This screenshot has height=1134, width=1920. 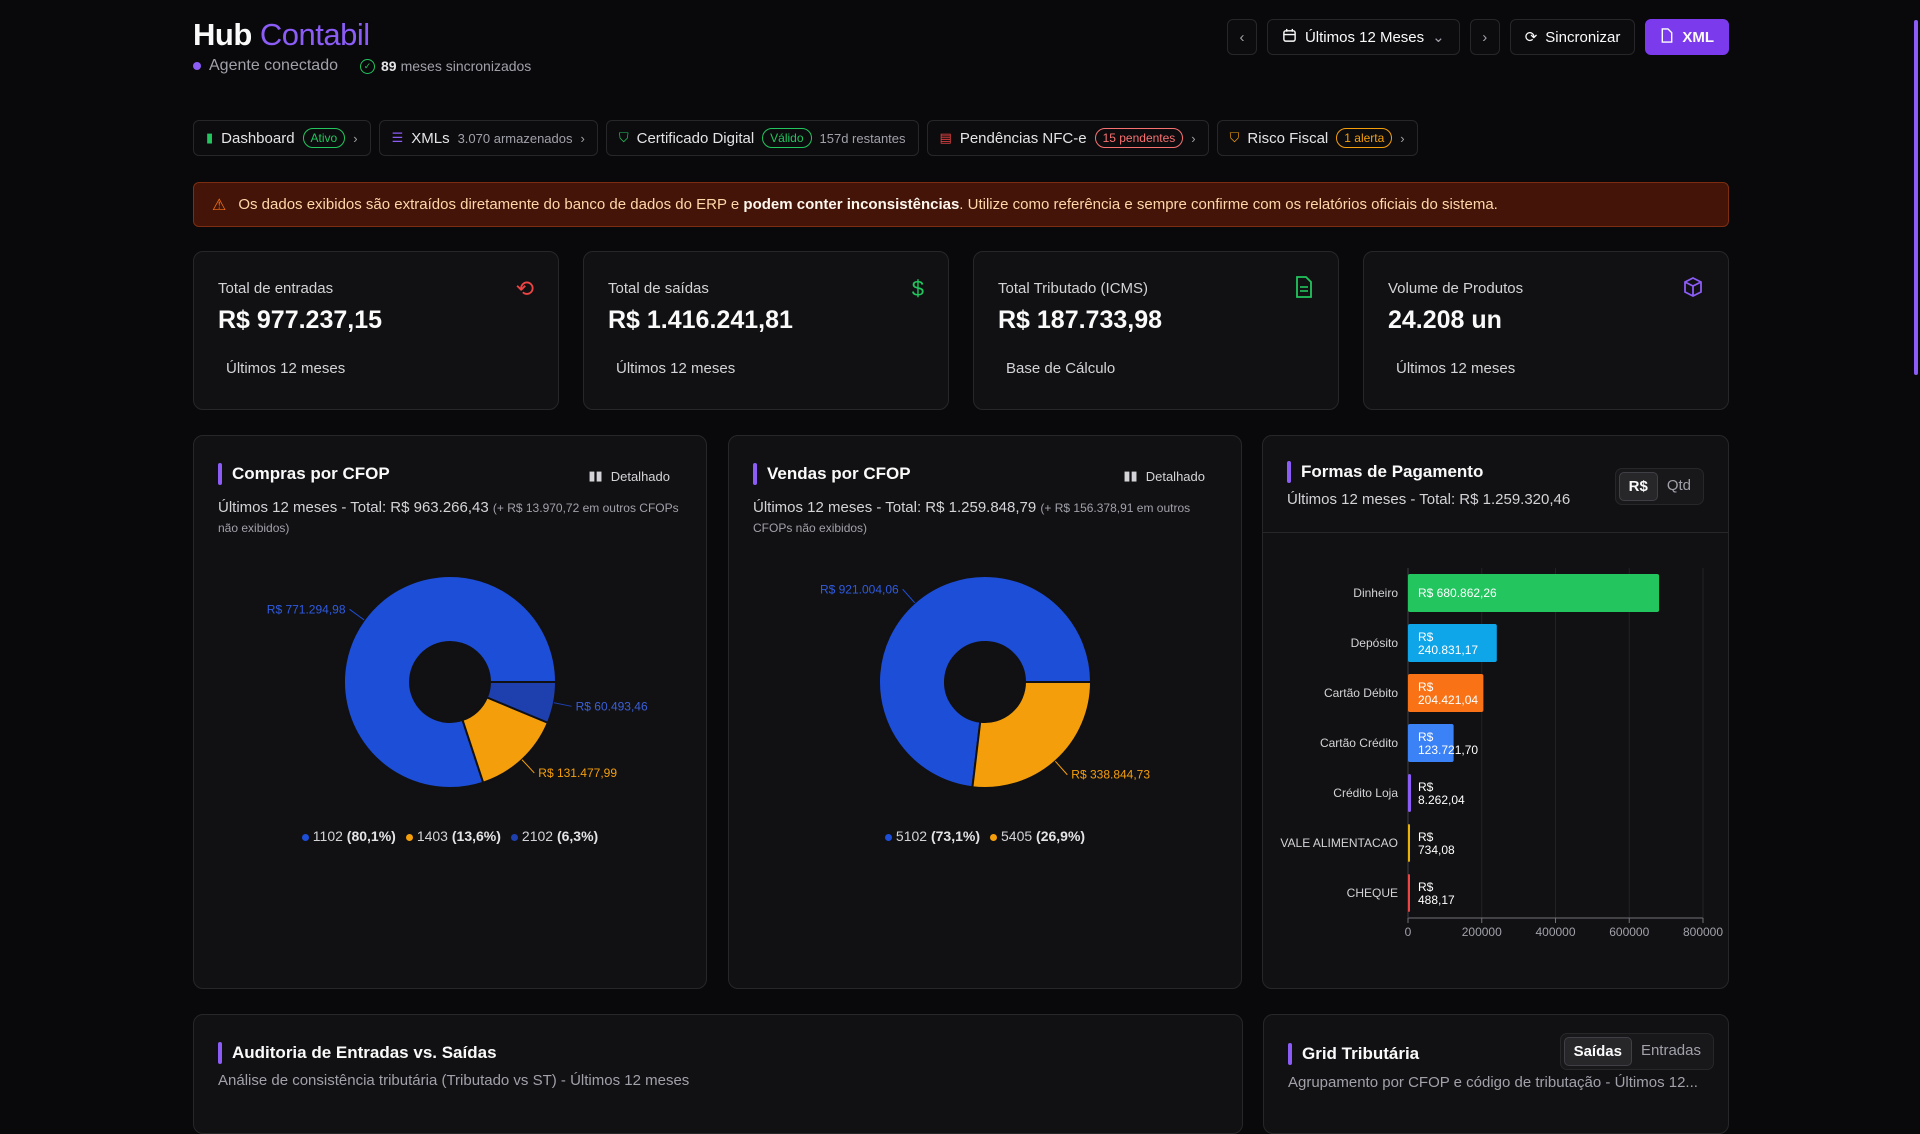 I want to click on bar-chart-icon: ▮▮, so click(x=1130, y=475).